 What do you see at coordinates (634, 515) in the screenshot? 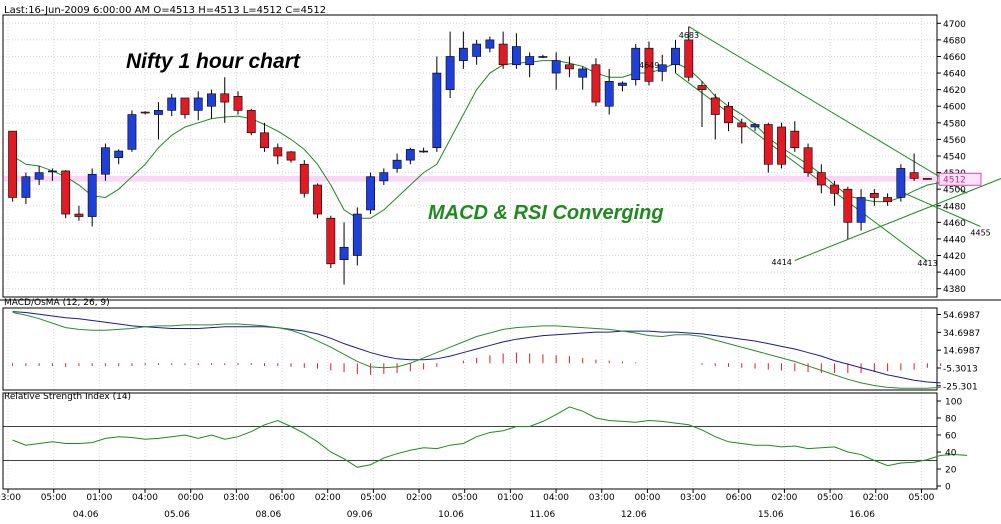
I see `x-date-label: 12.06` at bounding box center [634, 515].